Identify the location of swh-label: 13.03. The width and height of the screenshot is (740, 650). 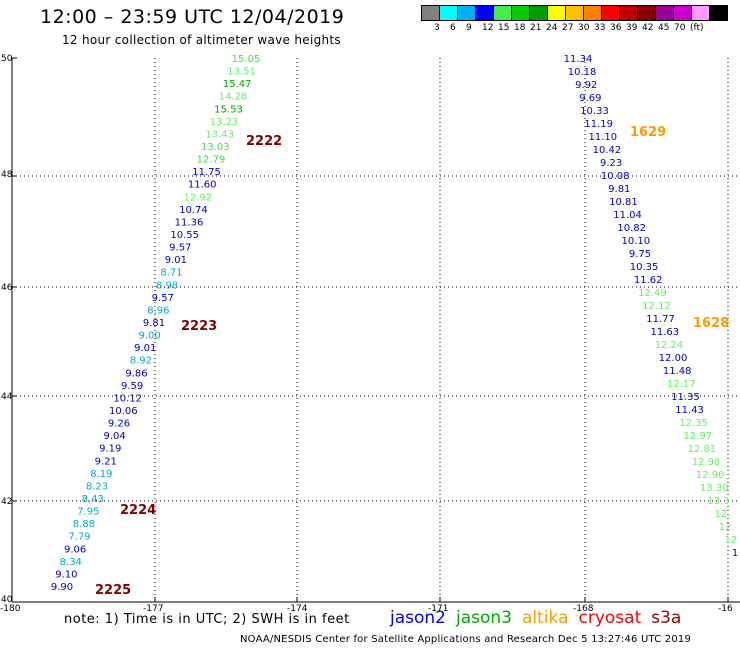
(215, 147).